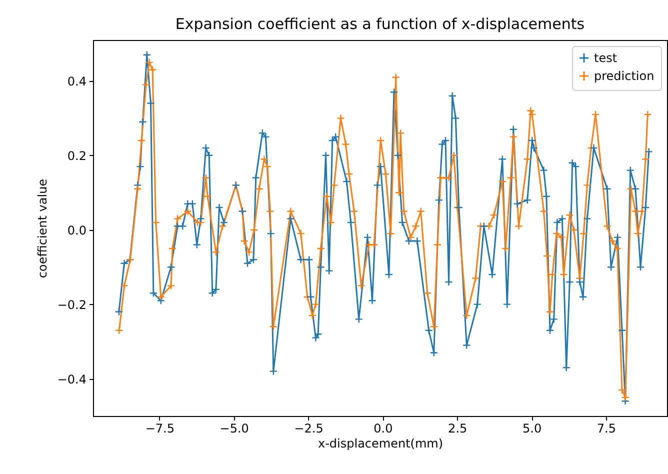 Image resolution: width=668 pixels, height=474 pixels. What do you see at coordinates (42, 228) in the screenshot?
I see `y-axis-title: coefficient value` at bounding box center [42, 228].